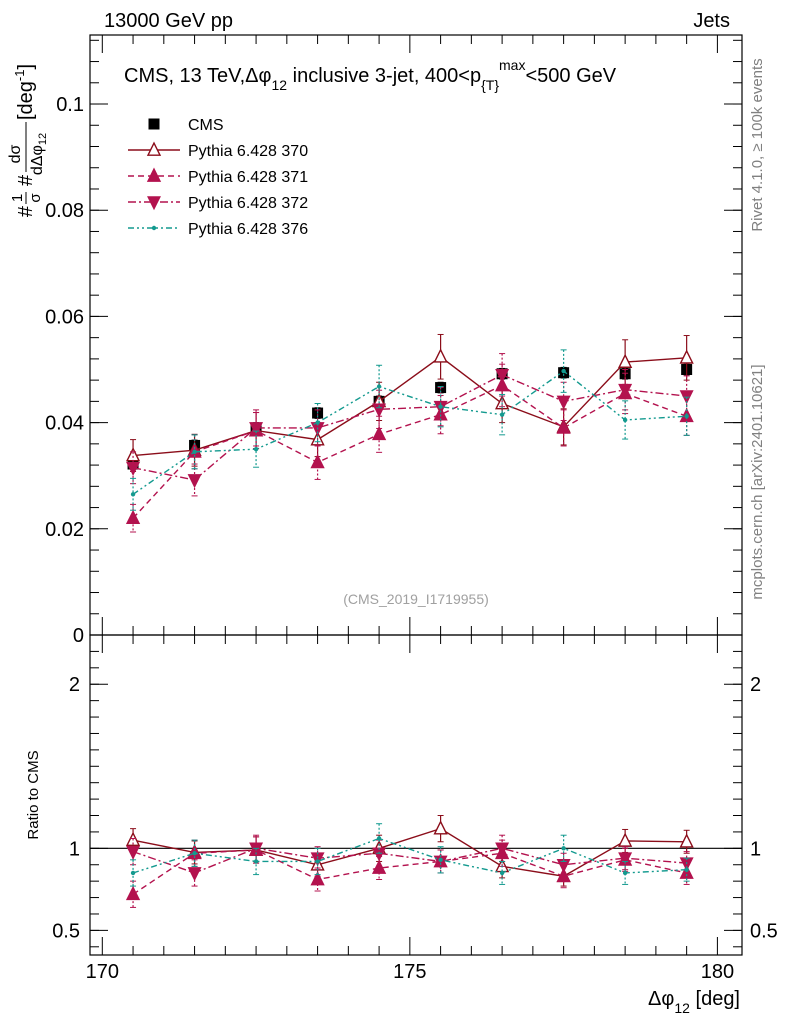 This screenshot has width=786, height=1024. What do you see at coordinates (248, 151) in the screenshot?
I see `legend-label: Pythia 6.428 370` at bounding box center [248, 151].